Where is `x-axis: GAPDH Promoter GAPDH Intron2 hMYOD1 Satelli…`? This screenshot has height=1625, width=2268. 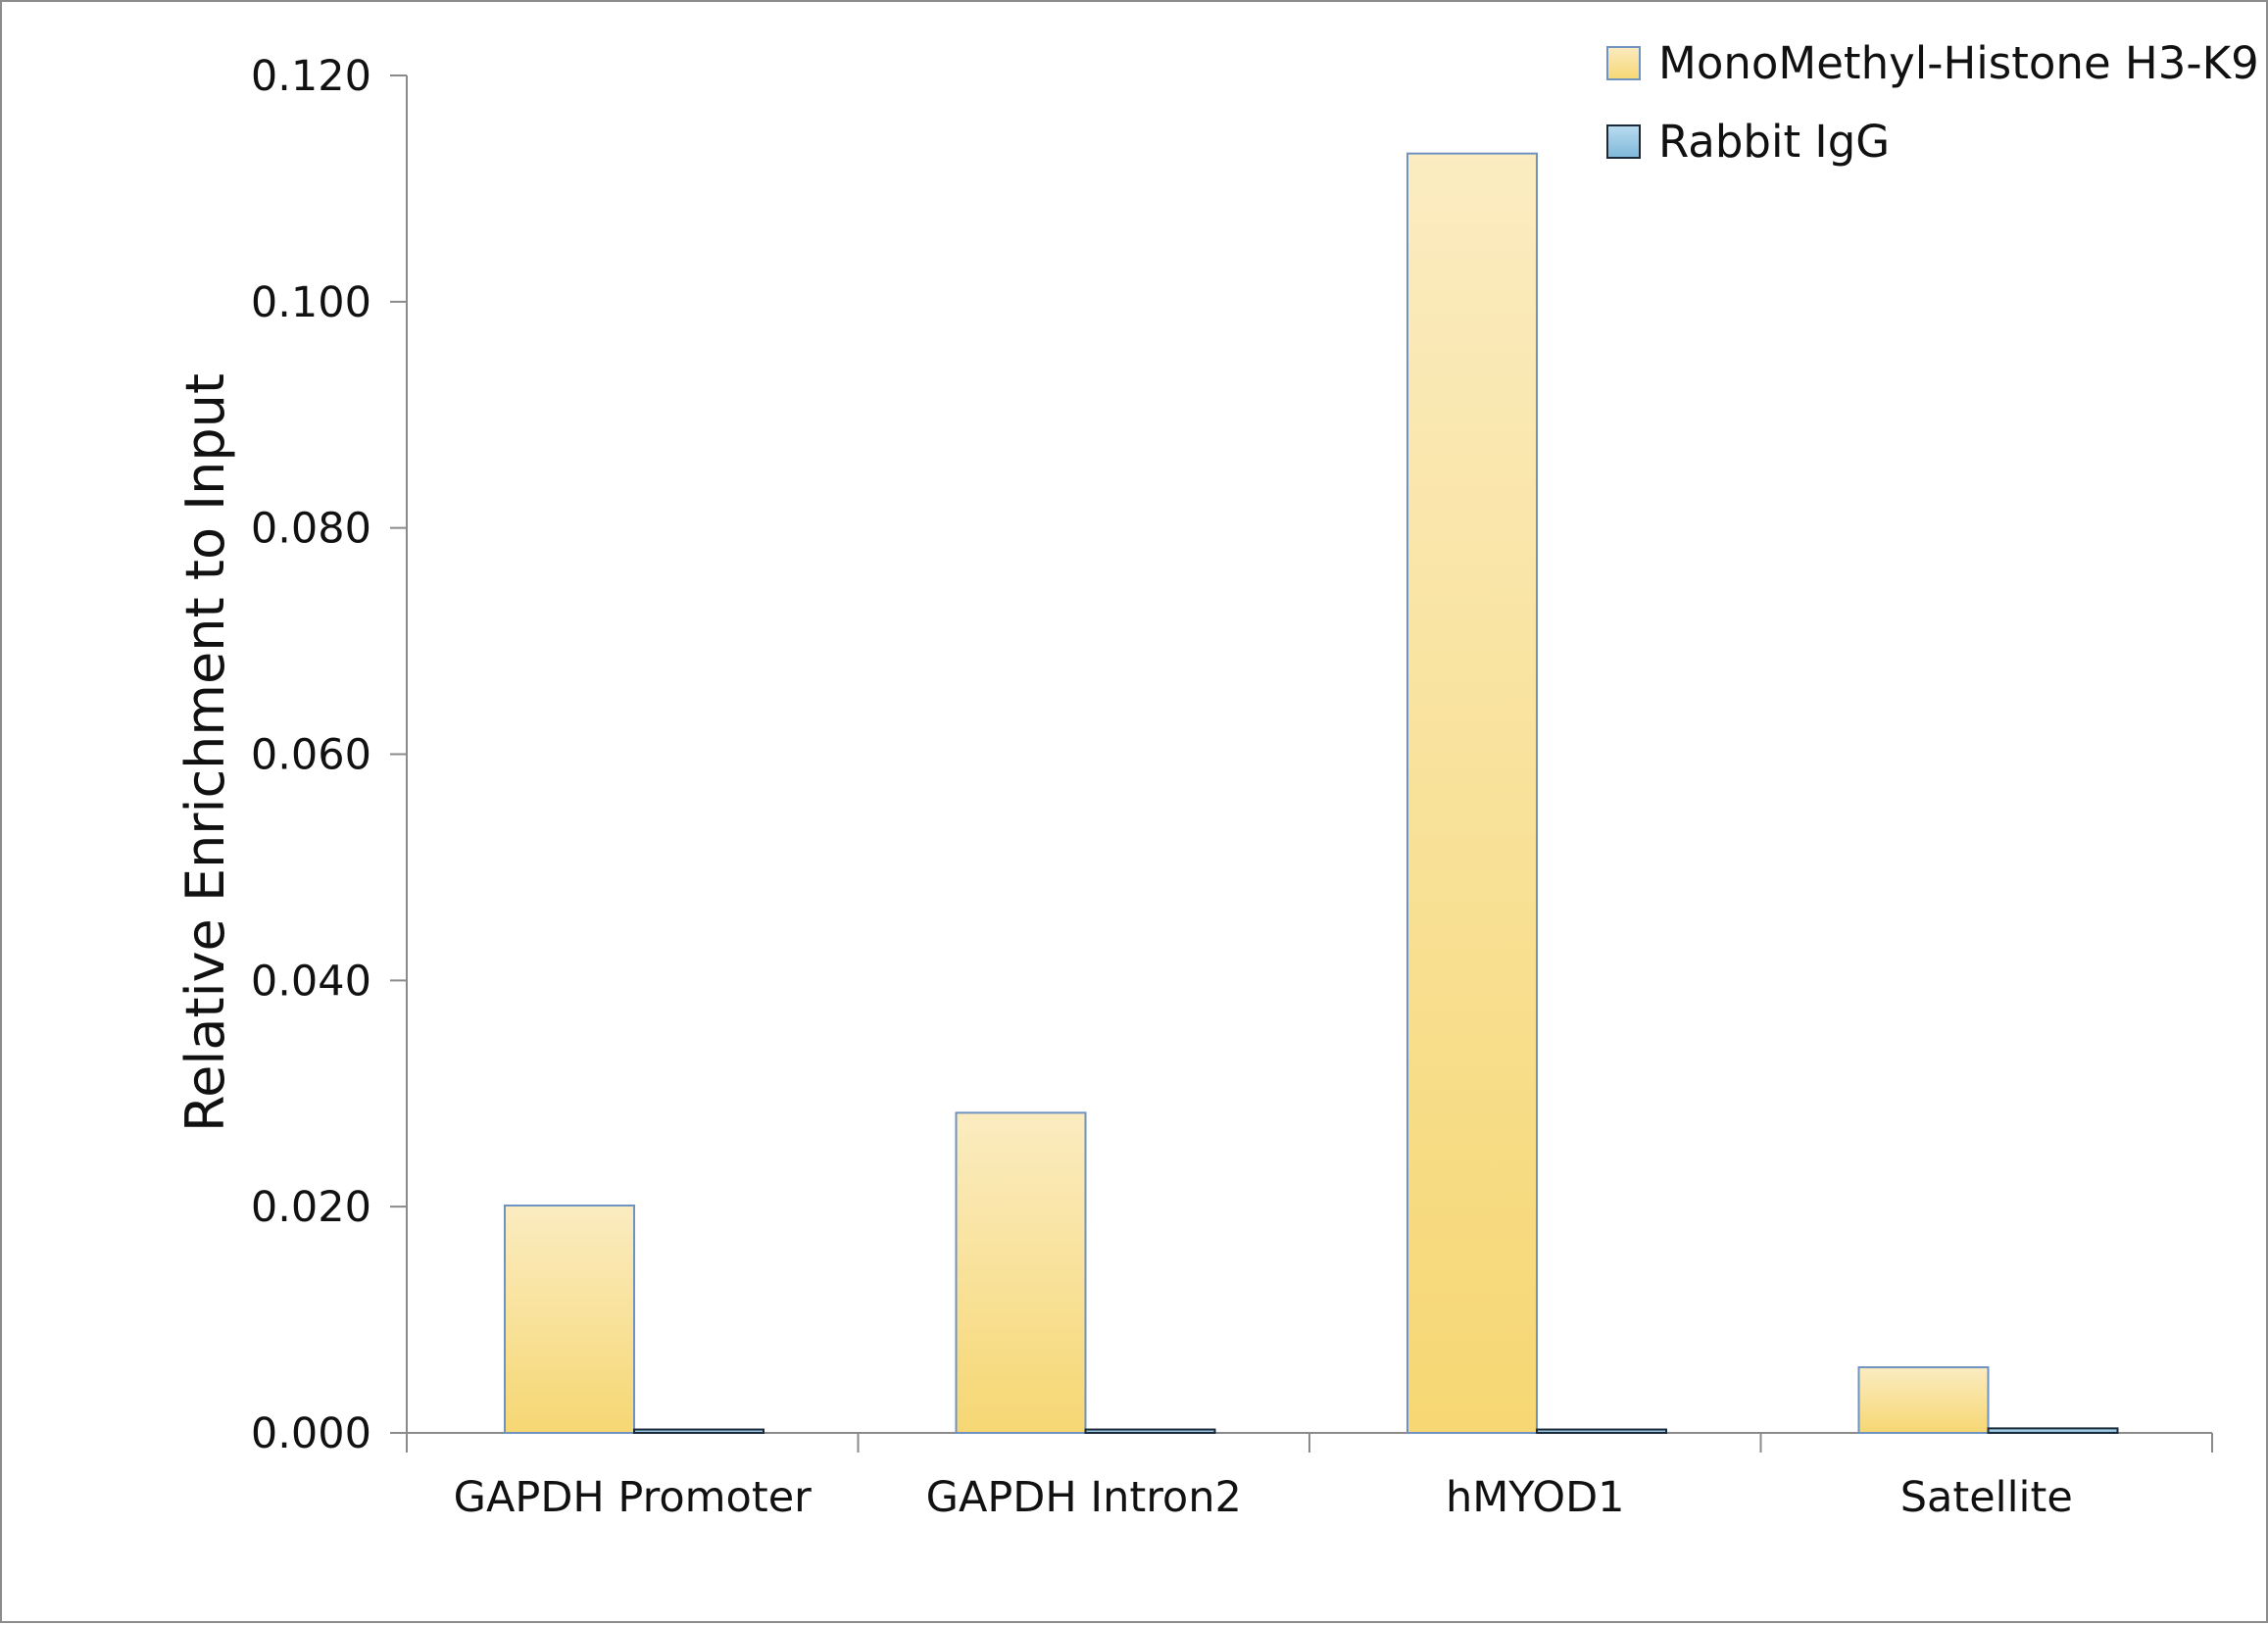
x-axis: GAPDH Promoter GAPDH Intron2 hMYOD1 Satelli… is located at coordinates (1309, 1477).